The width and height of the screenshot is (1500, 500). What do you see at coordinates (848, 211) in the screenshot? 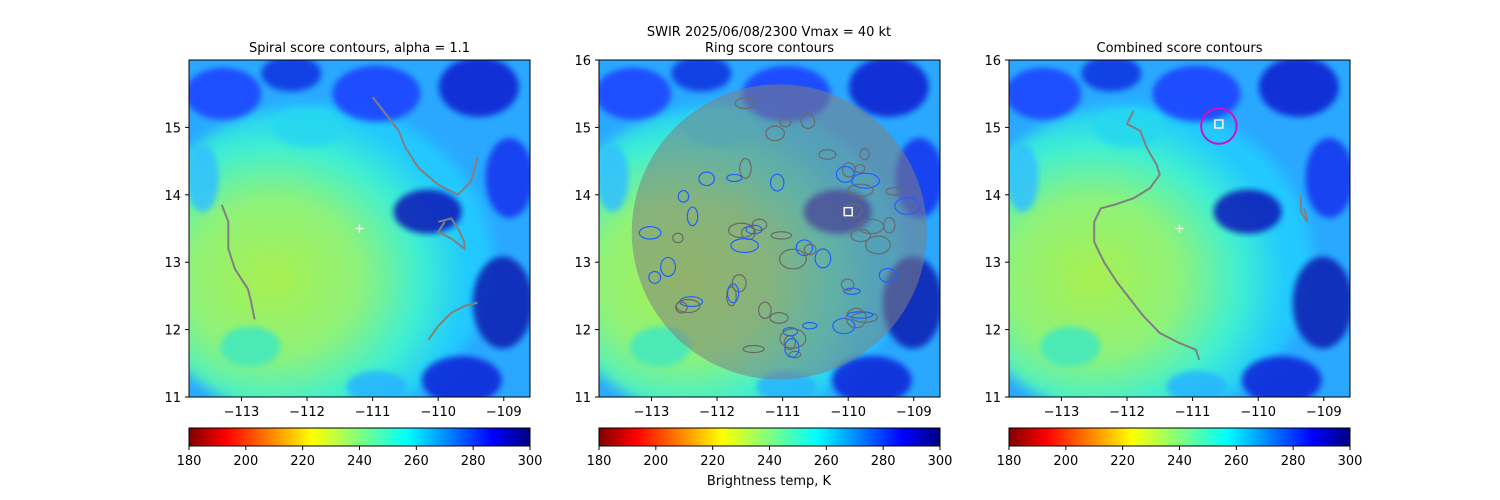
I see `best-center-square-marker` at bounding box center [848, 211].